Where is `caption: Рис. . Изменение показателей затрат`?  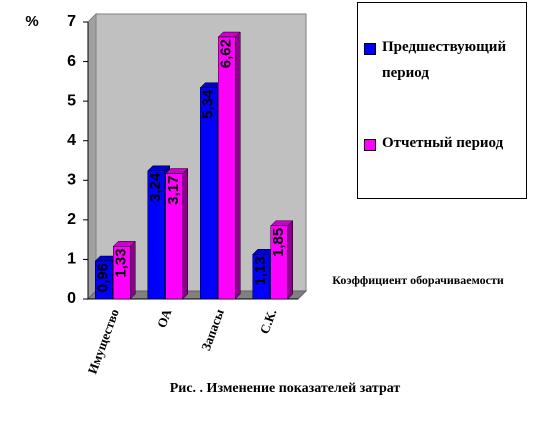
caption: Рис. . Изменение показателей затрат is located at coordinates (285, 388).